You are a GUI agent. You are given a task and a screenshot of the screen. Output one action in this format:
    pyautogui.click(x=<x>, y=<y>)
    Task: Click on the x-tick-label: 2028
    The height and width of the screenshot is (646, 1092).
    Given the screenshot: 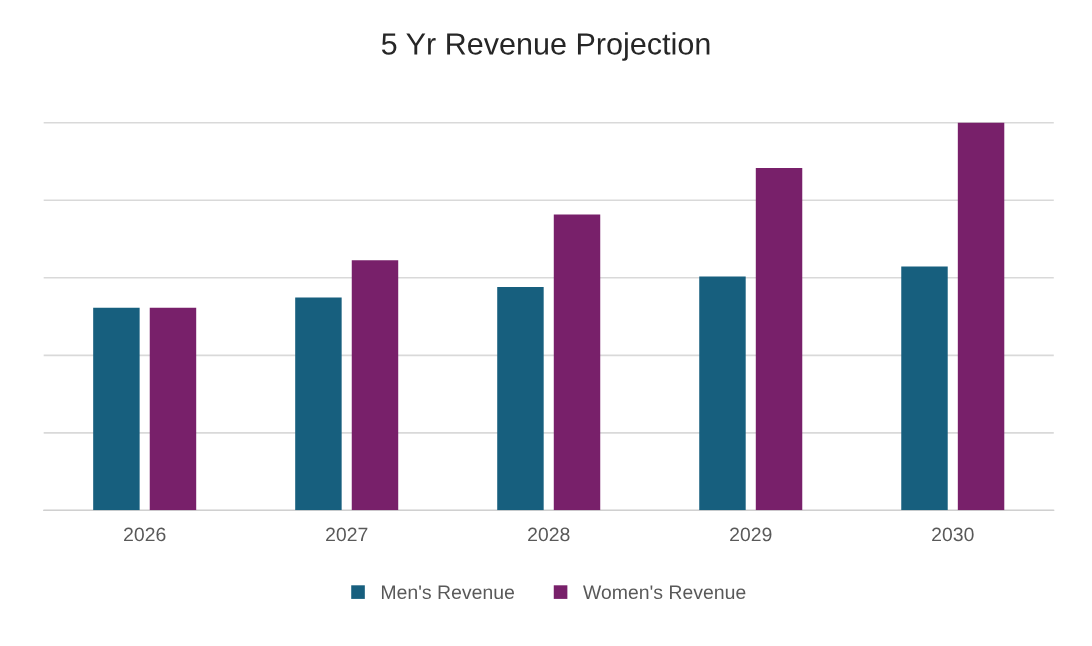 What is the action you would take?
    pyautogui.click(x=549, y=534)
    